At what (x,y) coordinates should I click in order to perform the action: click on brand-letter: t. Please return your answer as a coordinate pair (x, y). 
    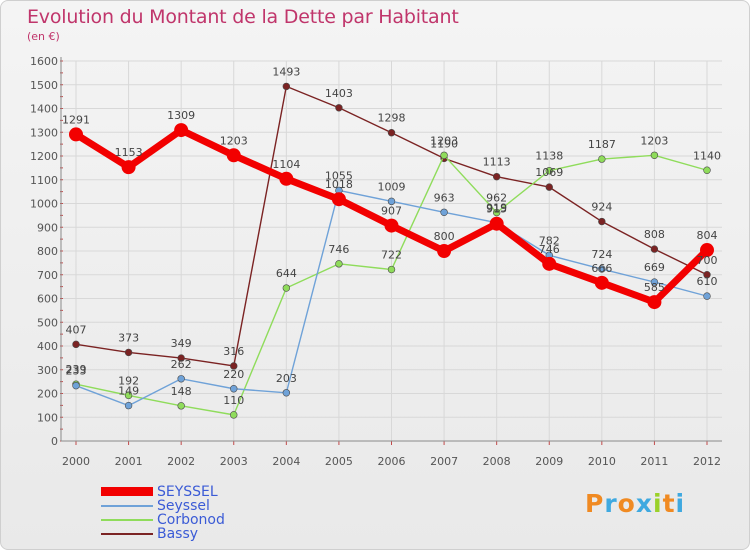
    Looking at the image, I should click on (669, 503).